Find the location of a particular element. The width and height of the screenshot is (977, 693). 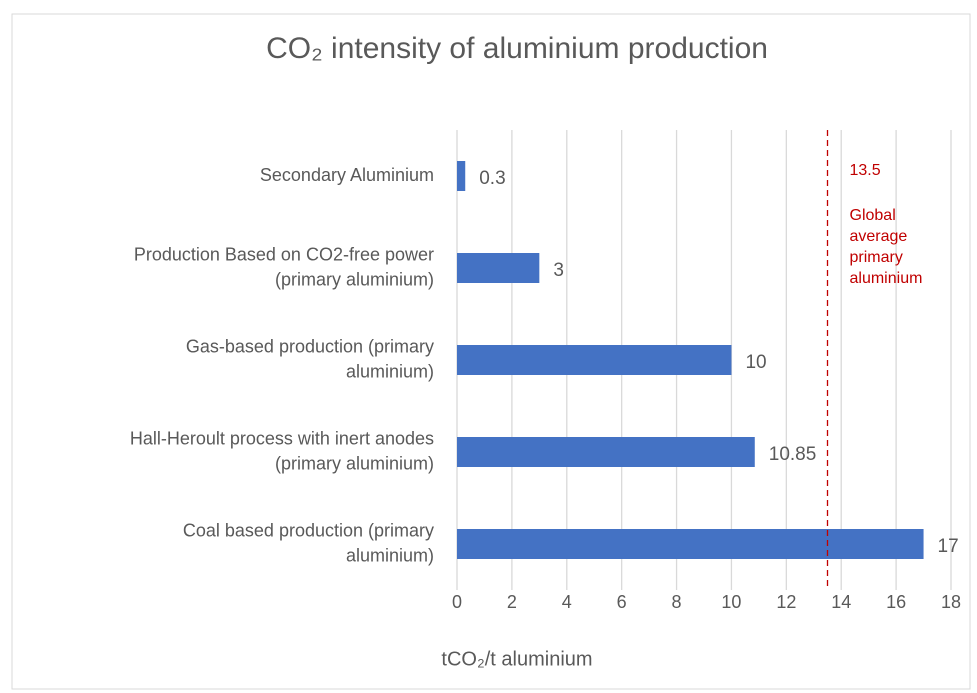

x-tick-label: 0 is located at coordinates (457, 602).